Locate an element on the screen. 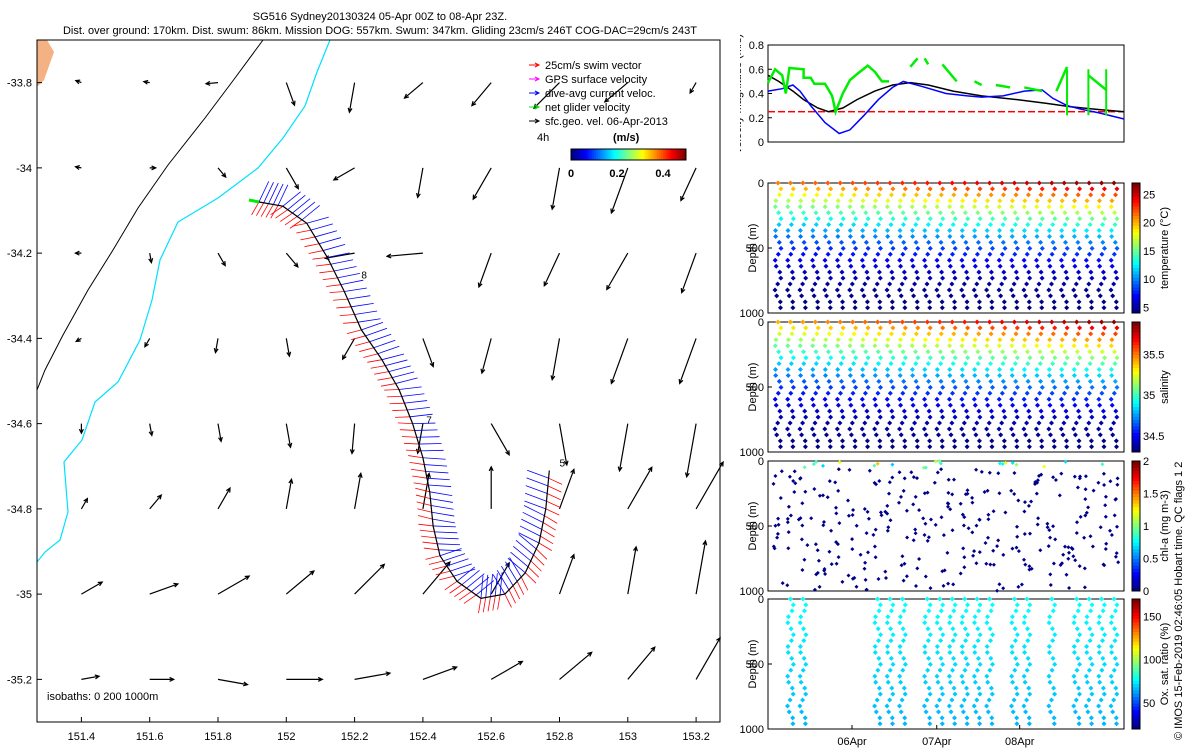  profile-colorbar-label: temperature (°C) is located at coordinates (1165, 248).